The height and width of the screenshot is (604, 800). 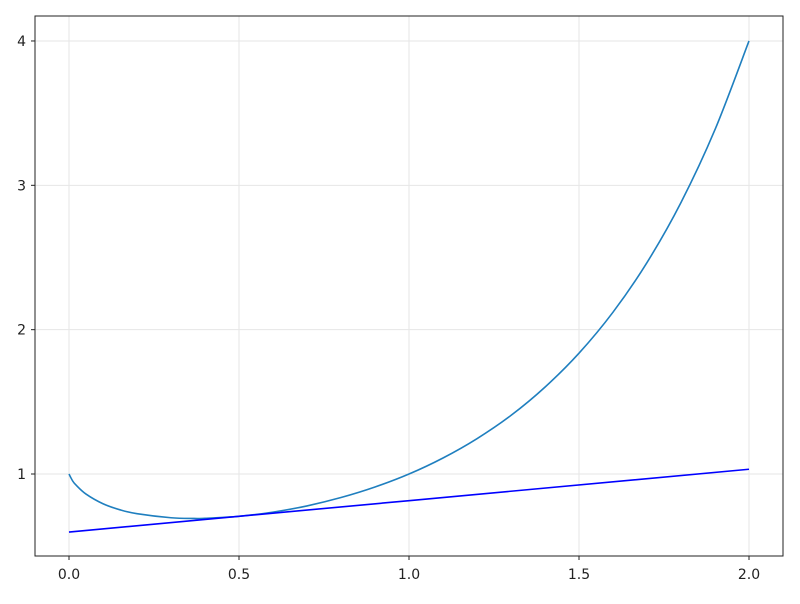 What do you see at coordinates (21, 475) in the screenshot?
I see `y-tick-label: 1` at bounding box center [21, 475].